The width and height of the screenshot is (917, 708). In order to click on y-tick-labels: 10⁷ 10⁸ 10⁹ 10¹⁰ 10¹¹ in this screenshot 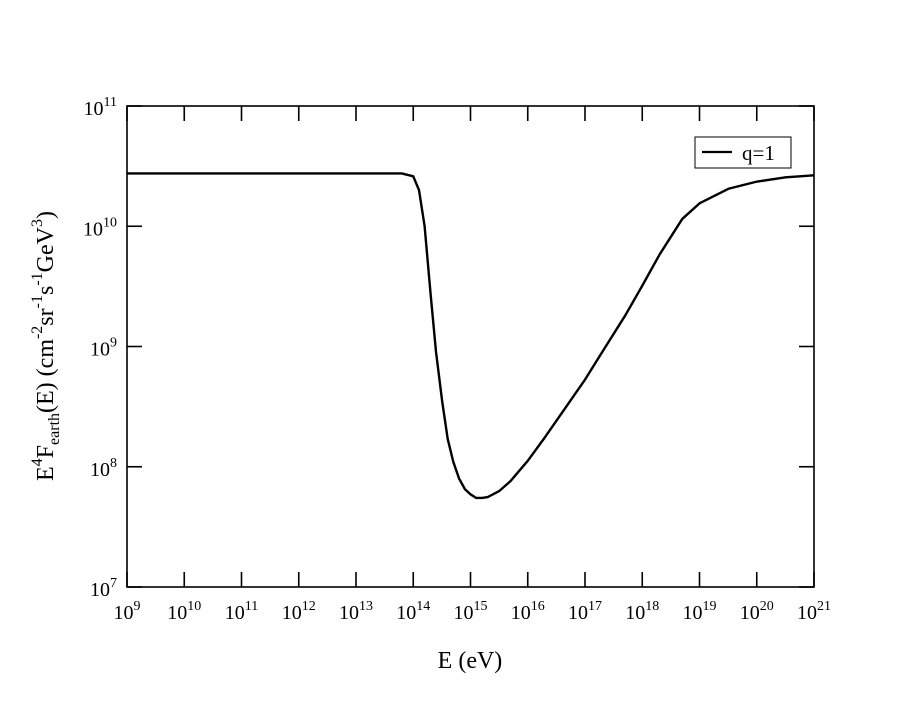, I will do `click(100, 348)`.